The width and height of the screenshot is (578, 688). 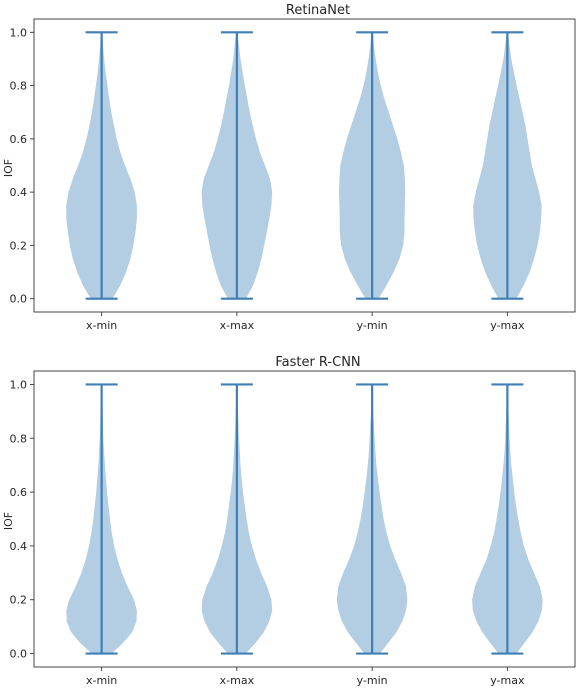 What do you see at coordinates (317, 362) in the screenshot?
I see `chart-title: Faster R-CNN` at bounding box center [317, 362].